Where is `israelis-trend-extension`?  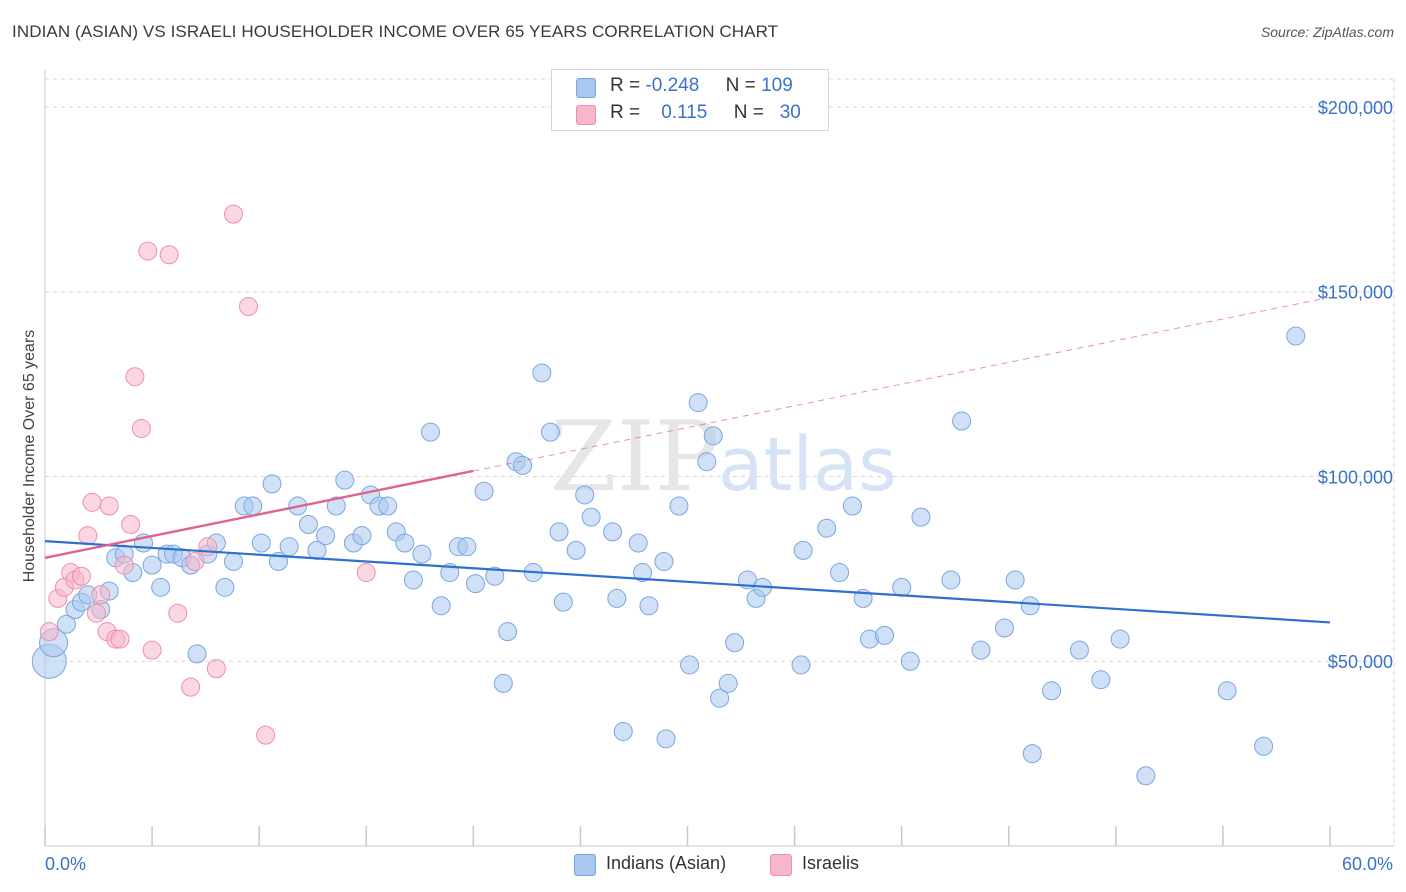 israelis-trend-extension is located at coordinates (902, 384).